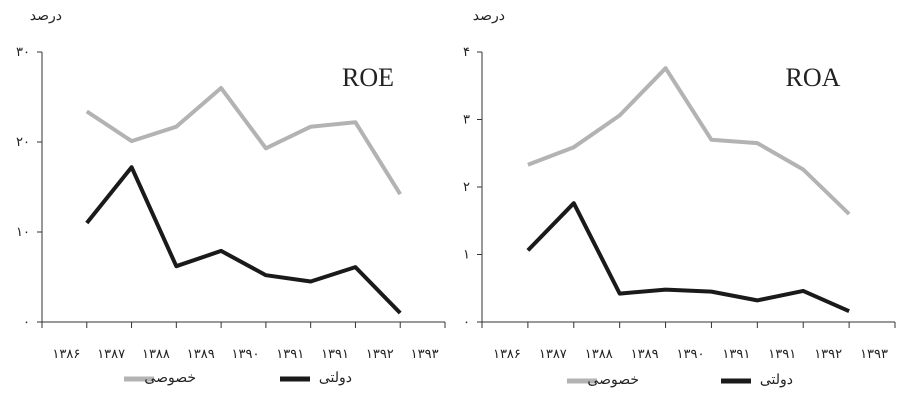 The height and width of the screenshot is (399, 905). What do you see at coordinates (201, 354) in the screenshot?
I see `chart-1-x-tick-label: ۱۳۸۹` at bounding box center [201, 354].